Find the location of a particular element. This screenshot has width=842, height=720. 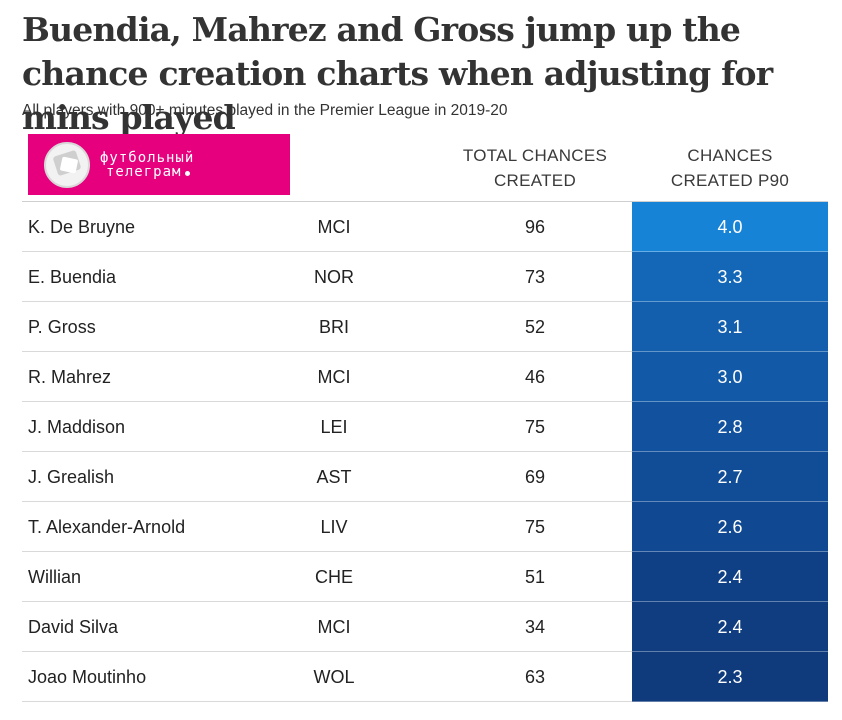

total-chances-cell: 34 is located at coordinates (535, 627).